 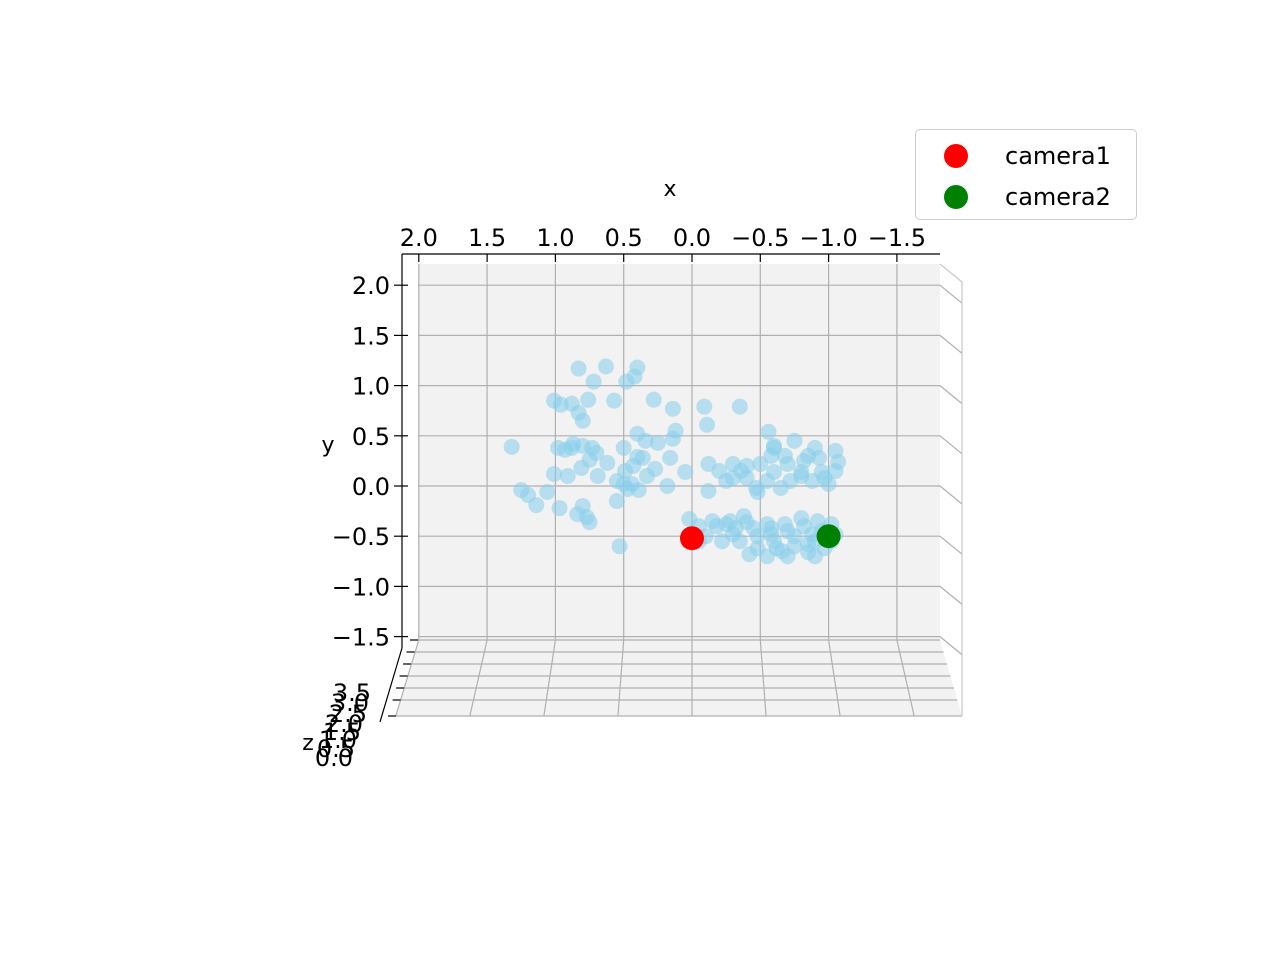 I want to click on legend-marker-camera1, so click(x=956, y=156).